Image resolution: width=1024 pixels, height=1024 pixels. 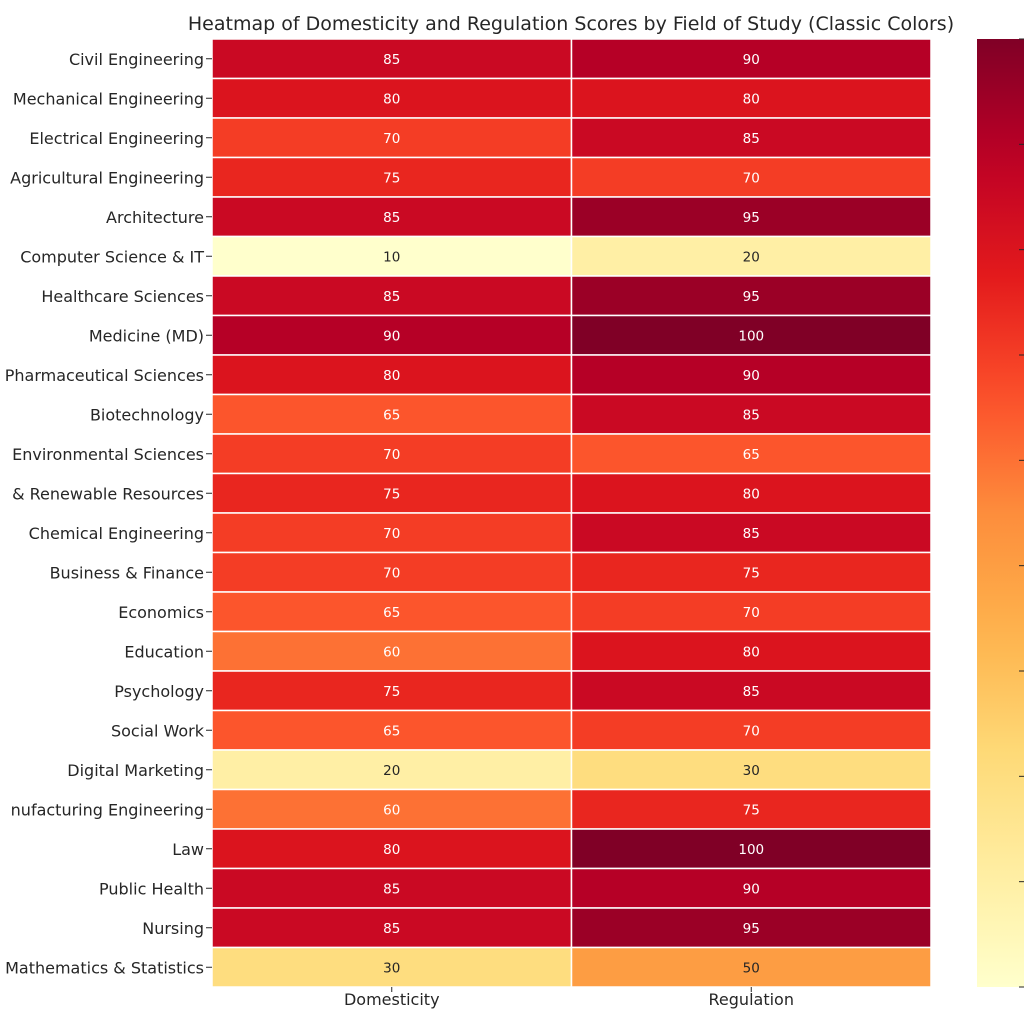 I want to click on row-label-pharmaceutical-sciences: Pharmaceutical Sciences, so click(x=104, y=375).